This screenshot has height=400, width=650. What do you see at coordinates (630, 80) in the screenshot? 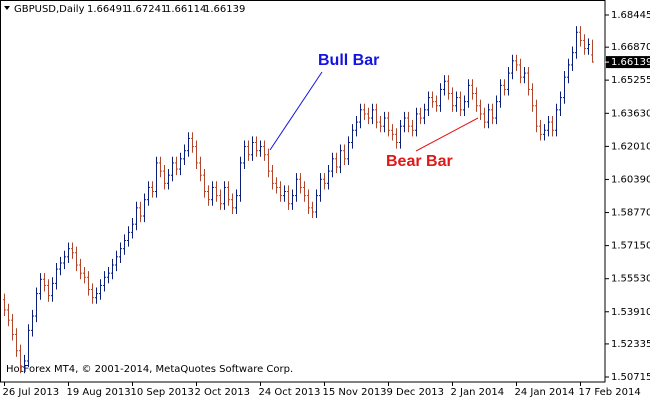
I see `y-tick-label: 1.65255` at bounding box center [630, 80].